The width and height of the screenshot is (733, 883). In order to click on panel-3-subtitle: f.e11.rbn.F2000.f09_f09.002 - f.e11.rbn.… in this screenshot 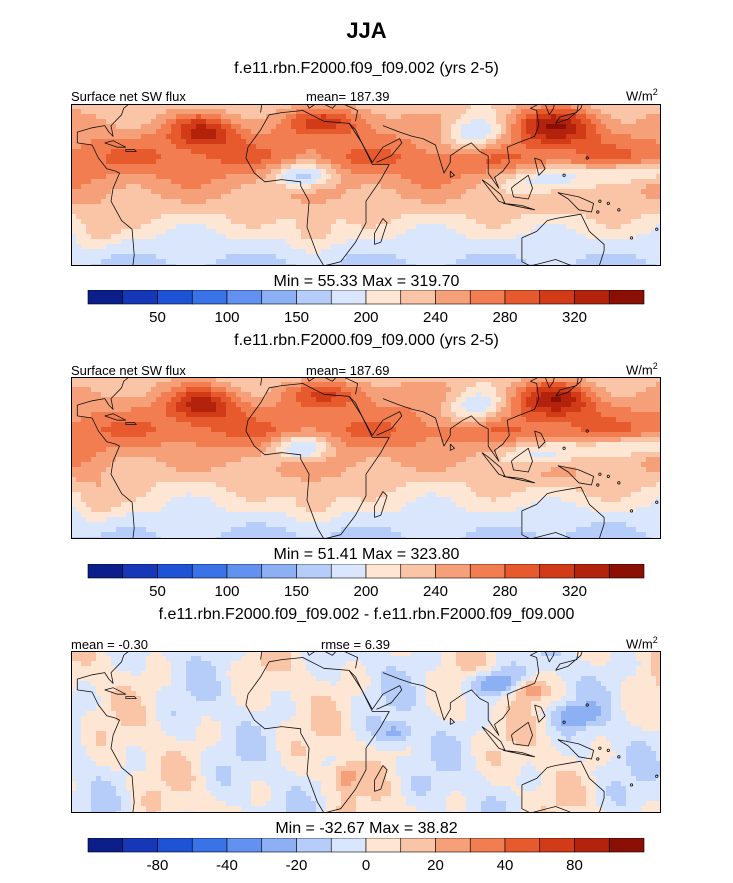, I will do `click(366, 614)`.